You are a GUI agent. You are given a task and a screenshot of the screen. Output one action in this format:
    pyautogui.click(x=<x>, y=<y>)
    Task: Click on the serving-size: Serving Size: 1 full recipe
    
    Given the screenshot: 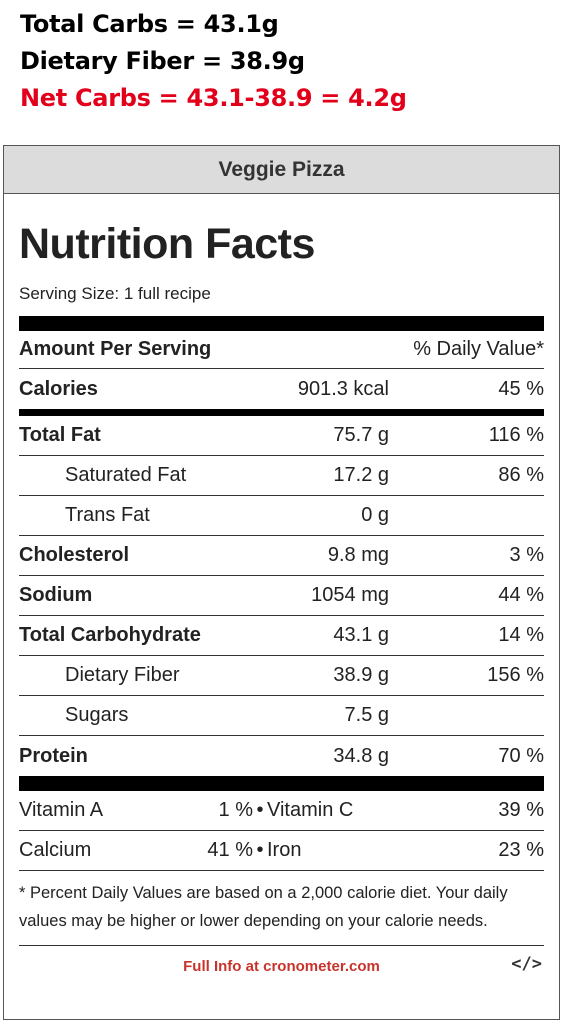 What is the action you would take?
    pyautogui.click(x=115, y=293)
    